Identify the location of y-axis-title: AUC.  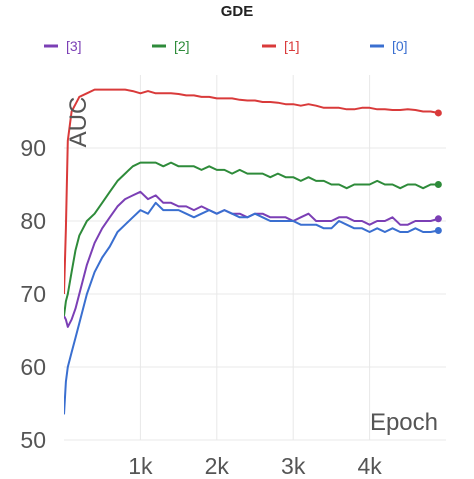
(78, 122).